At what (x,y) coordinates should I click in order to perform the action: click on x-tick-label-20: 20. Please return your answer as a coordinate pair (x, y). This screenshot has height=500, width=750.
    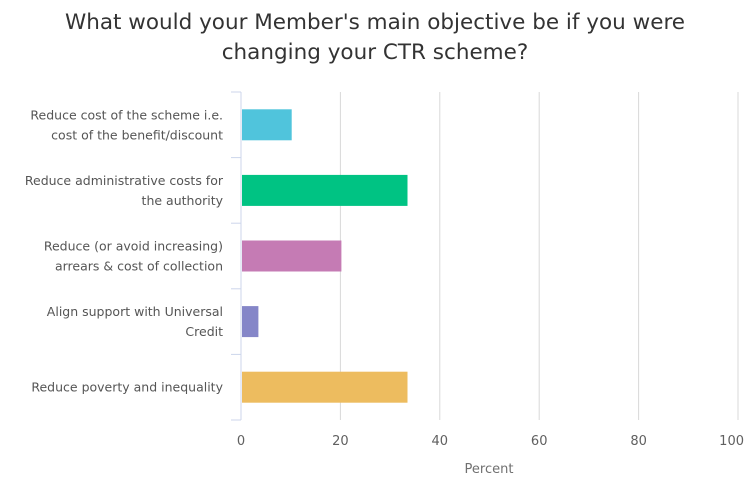
    Looking at the image, I should click on (340, 441).